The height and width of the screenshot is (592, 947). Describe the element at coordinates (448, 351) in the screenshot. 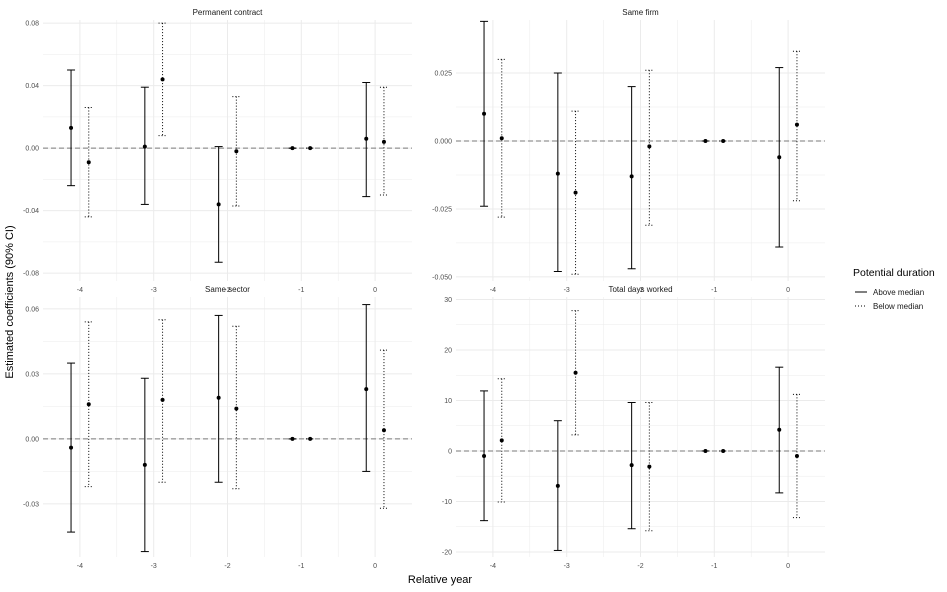

I see `y-tick-label: 20` at that location.